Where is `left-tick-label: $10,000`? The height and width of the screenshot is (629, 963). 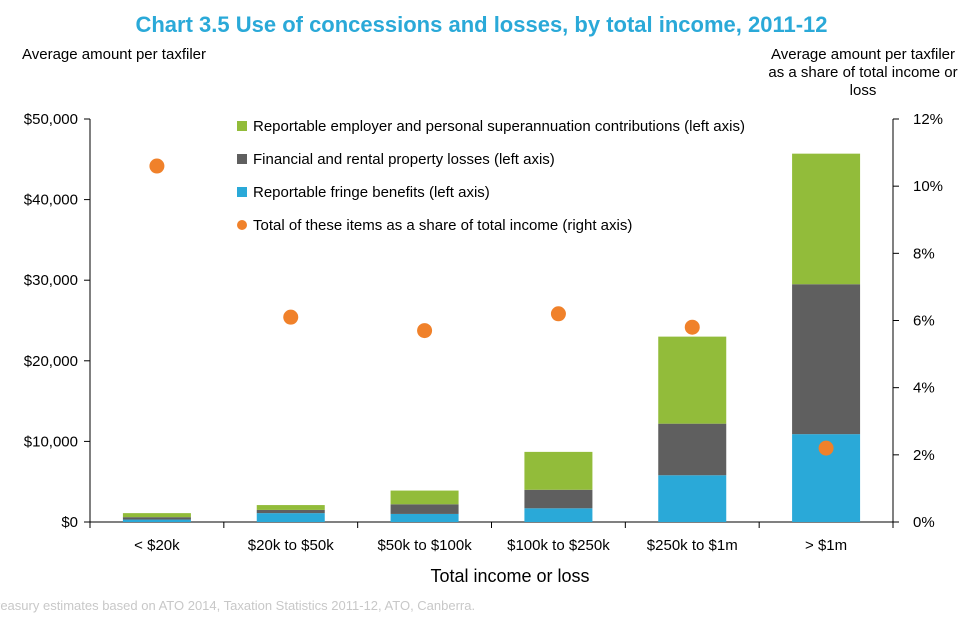
left-tick-label: $10,000 is located at coordinates (51, 441).